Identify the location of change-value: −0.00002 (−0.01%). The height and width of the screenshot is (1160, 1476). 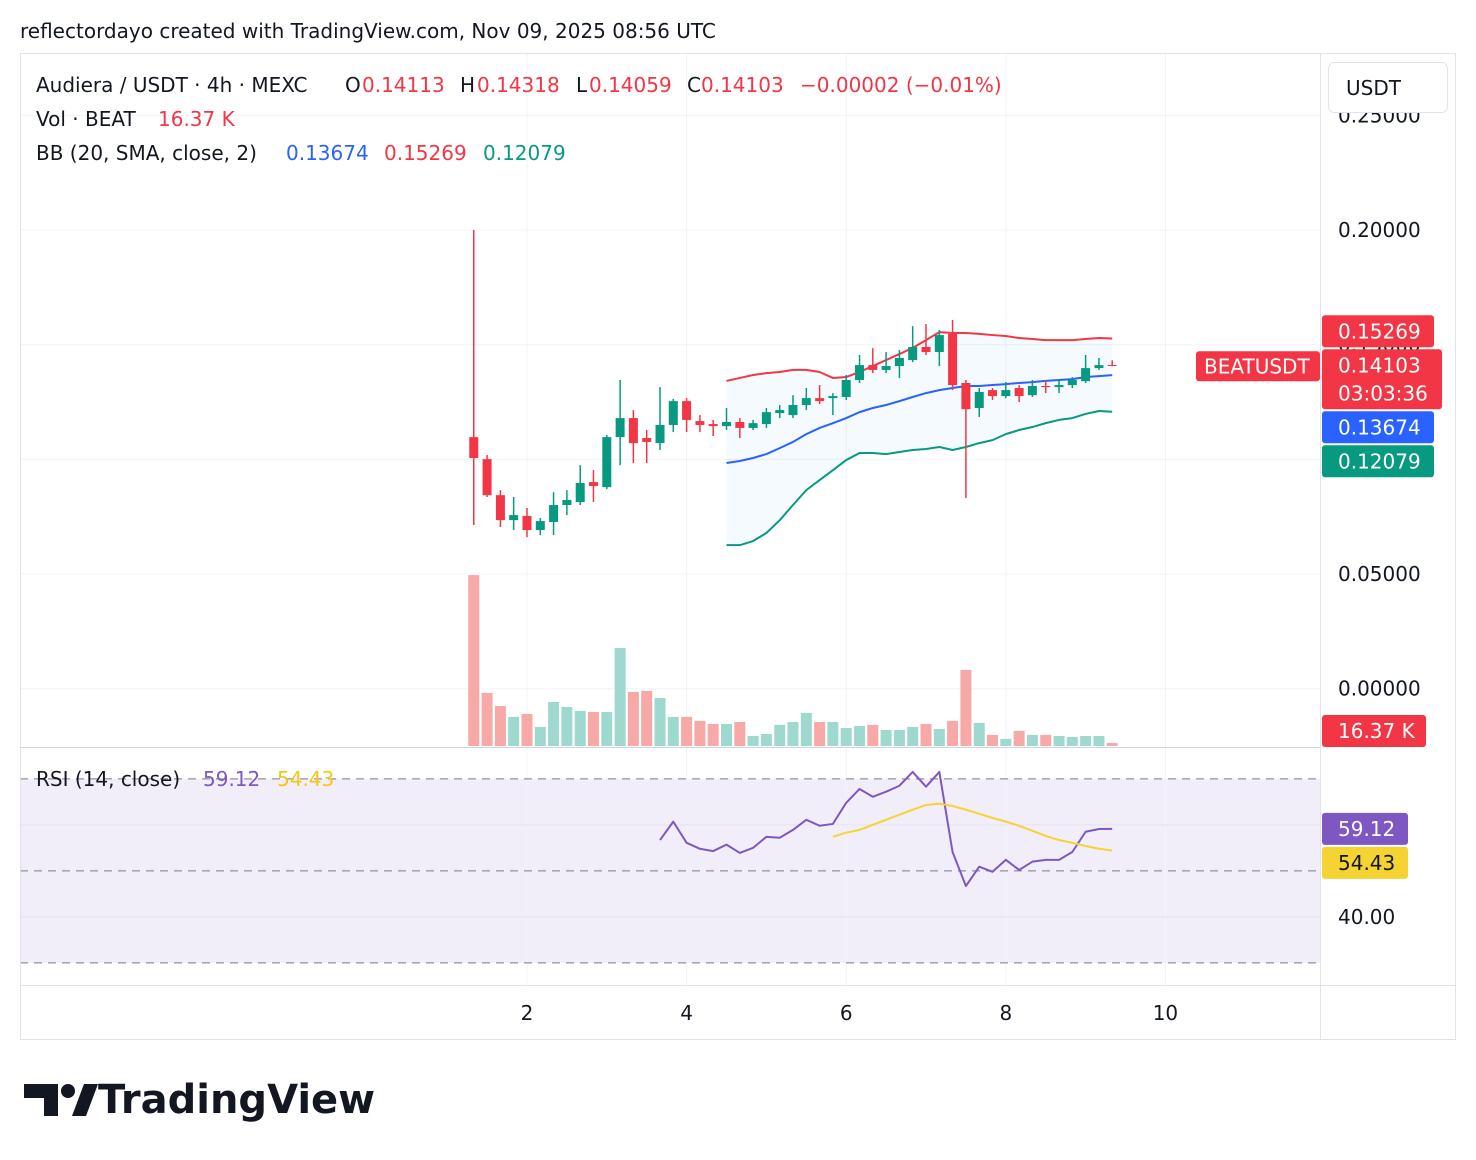
(901, 85).